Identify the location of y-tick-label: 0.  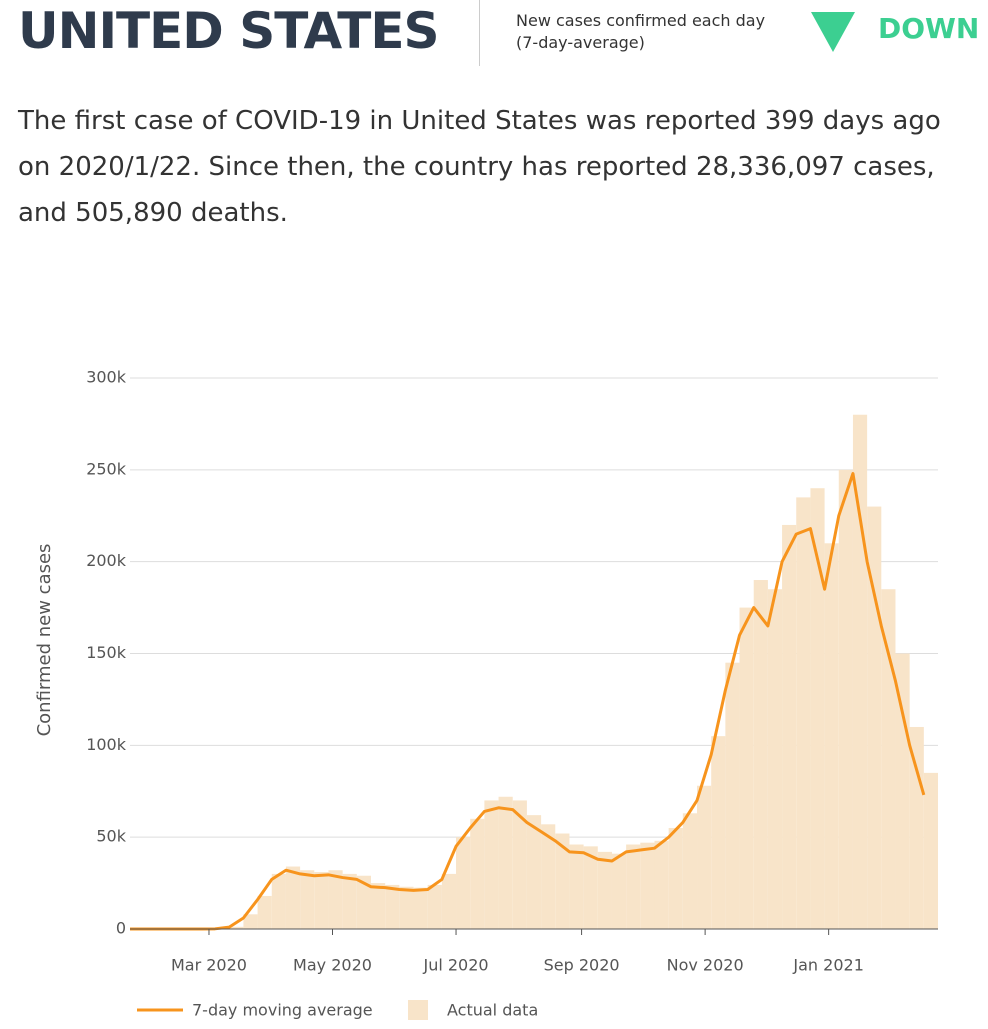
(121, 928).